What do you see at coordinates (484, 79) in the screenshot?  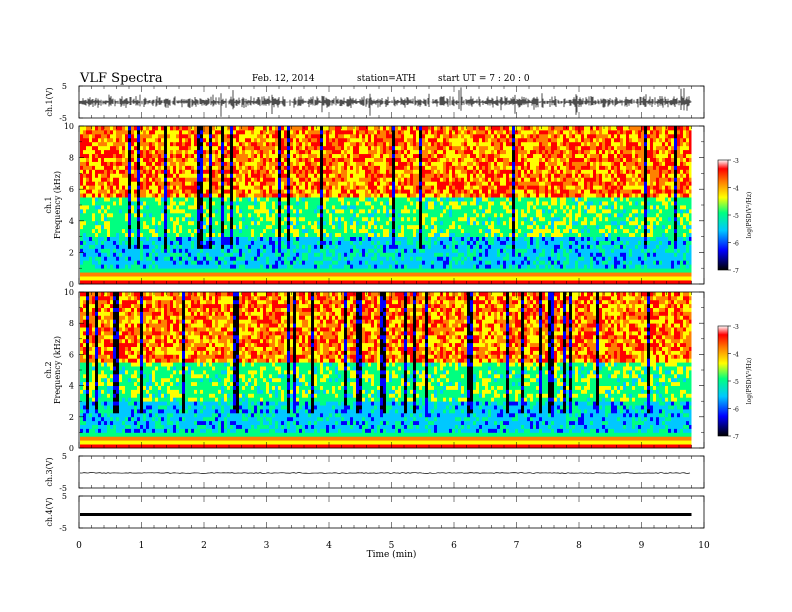 I see `start-time-label: start UT = 7 : 20 : 0` at bounding box center [484, 79].